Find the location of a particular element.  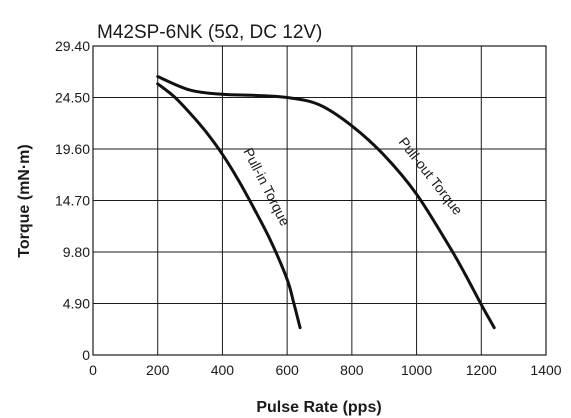

y-tick-label: 29.40 is located at coordinates (72, 46).